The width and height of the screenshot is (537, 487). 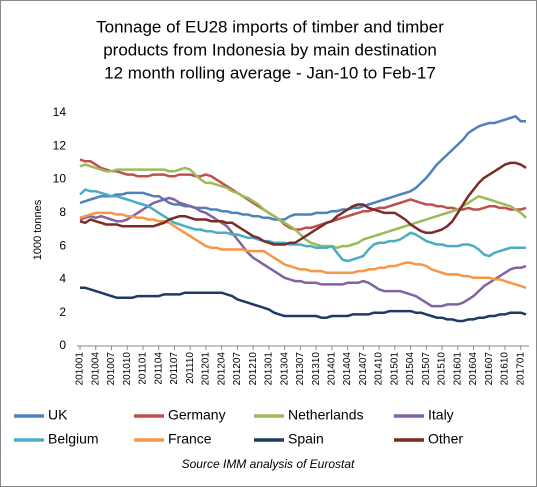 What do you see at coordinates (221, 369) in the screenshot?
I see `x-tick-label: 201204` at bounding box center [221, 369].